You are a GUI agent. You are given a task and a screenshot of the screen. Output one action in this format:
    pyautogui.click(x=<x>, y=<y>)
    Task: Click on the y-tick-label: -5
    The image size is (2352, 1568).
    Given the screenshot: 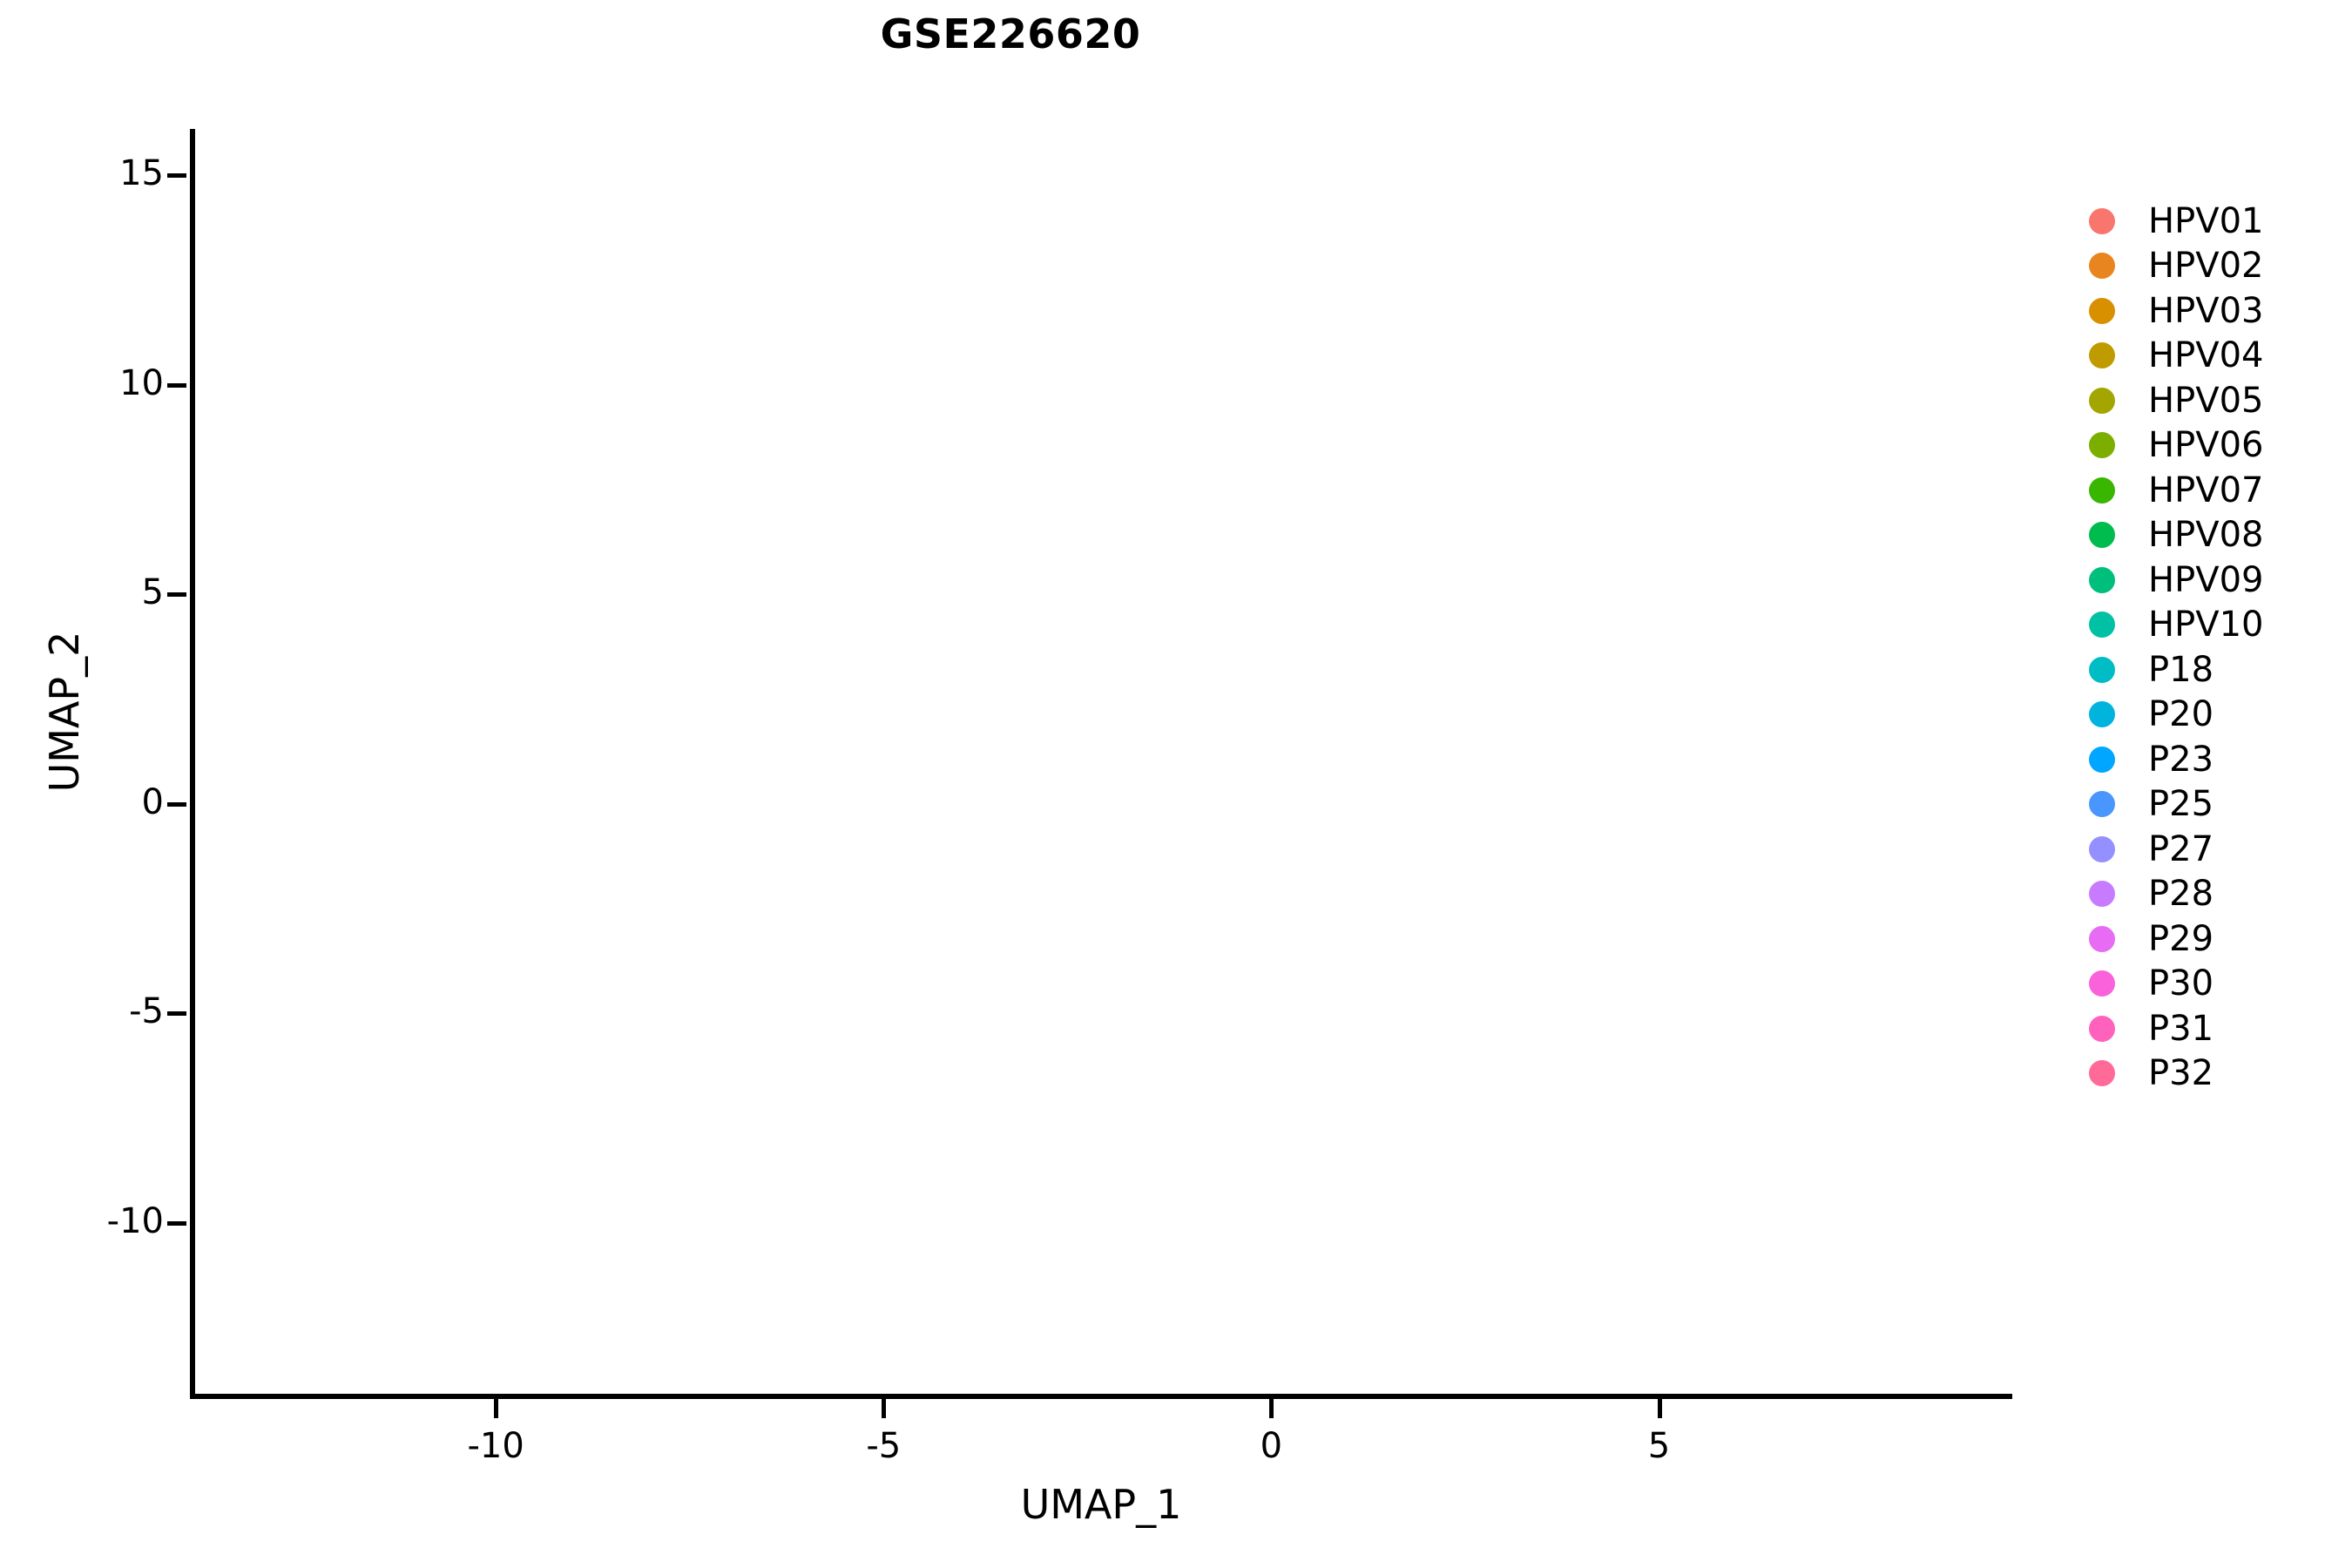 What is the action you would take?
    pyautogui.click(x=146, y=1012)
    